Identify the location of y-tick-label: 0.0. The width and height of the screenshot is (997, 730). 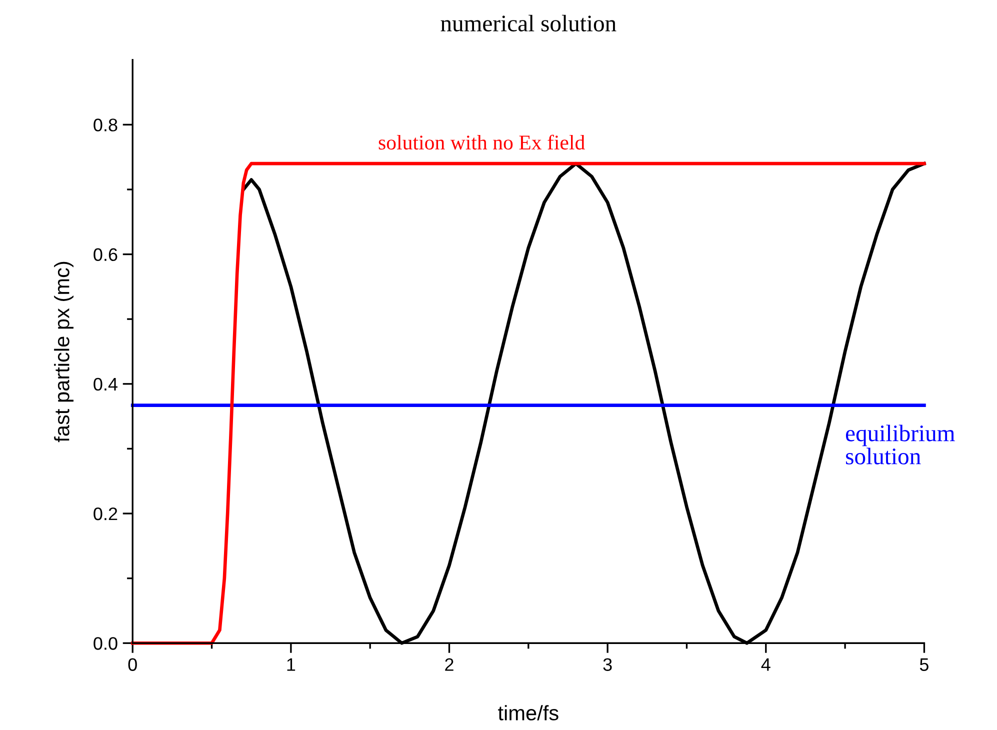
(106, 643).